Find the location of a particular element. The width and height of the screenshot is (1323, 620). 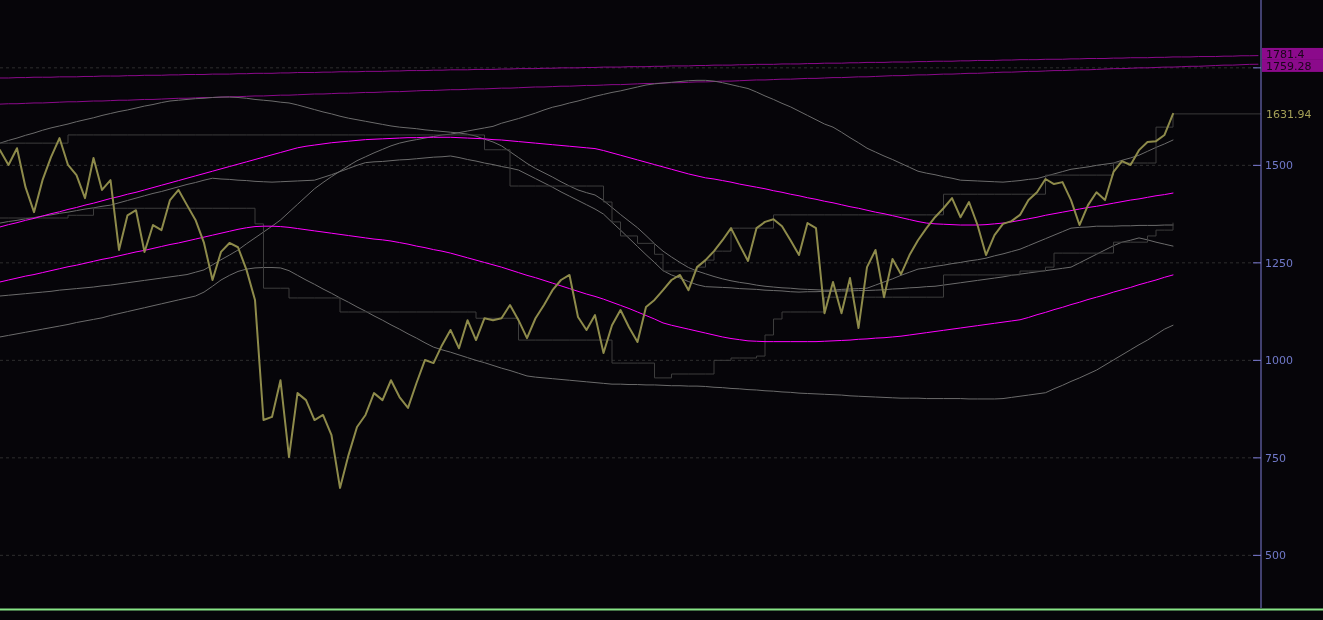

y-tick-label: 1500 is located at coordinates (1279, 166).